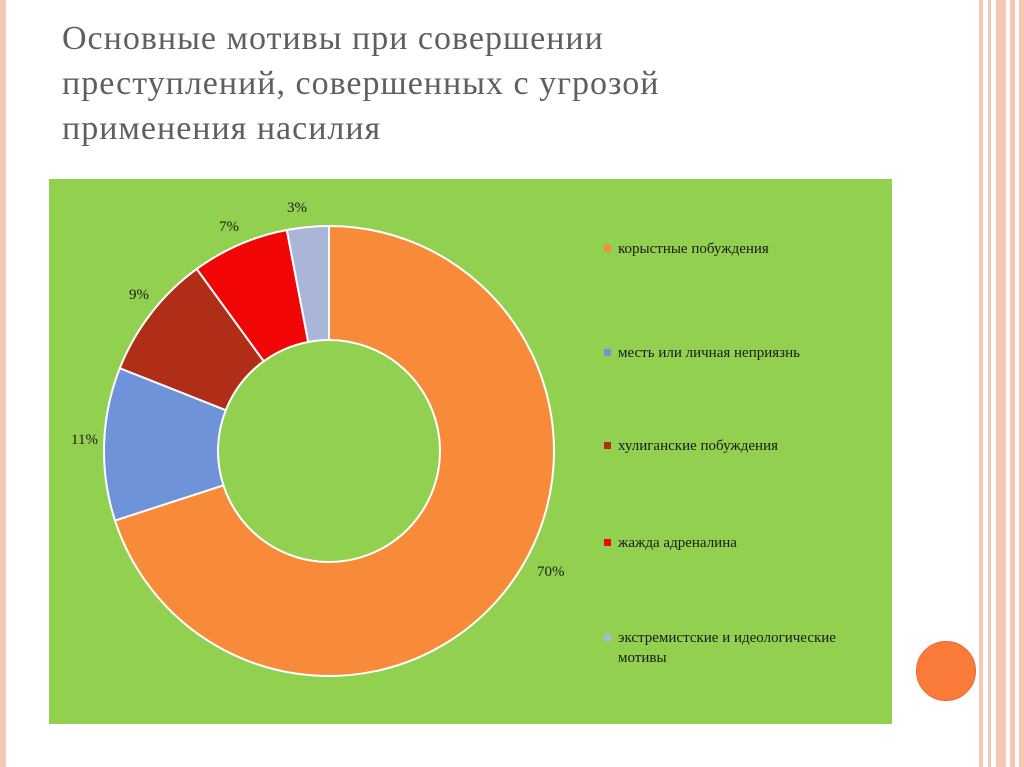 The width and height of the screenshot is (1024, 767). I want to click on legend-label: экстремистские и идеологические мотивы, so click(727, 648).